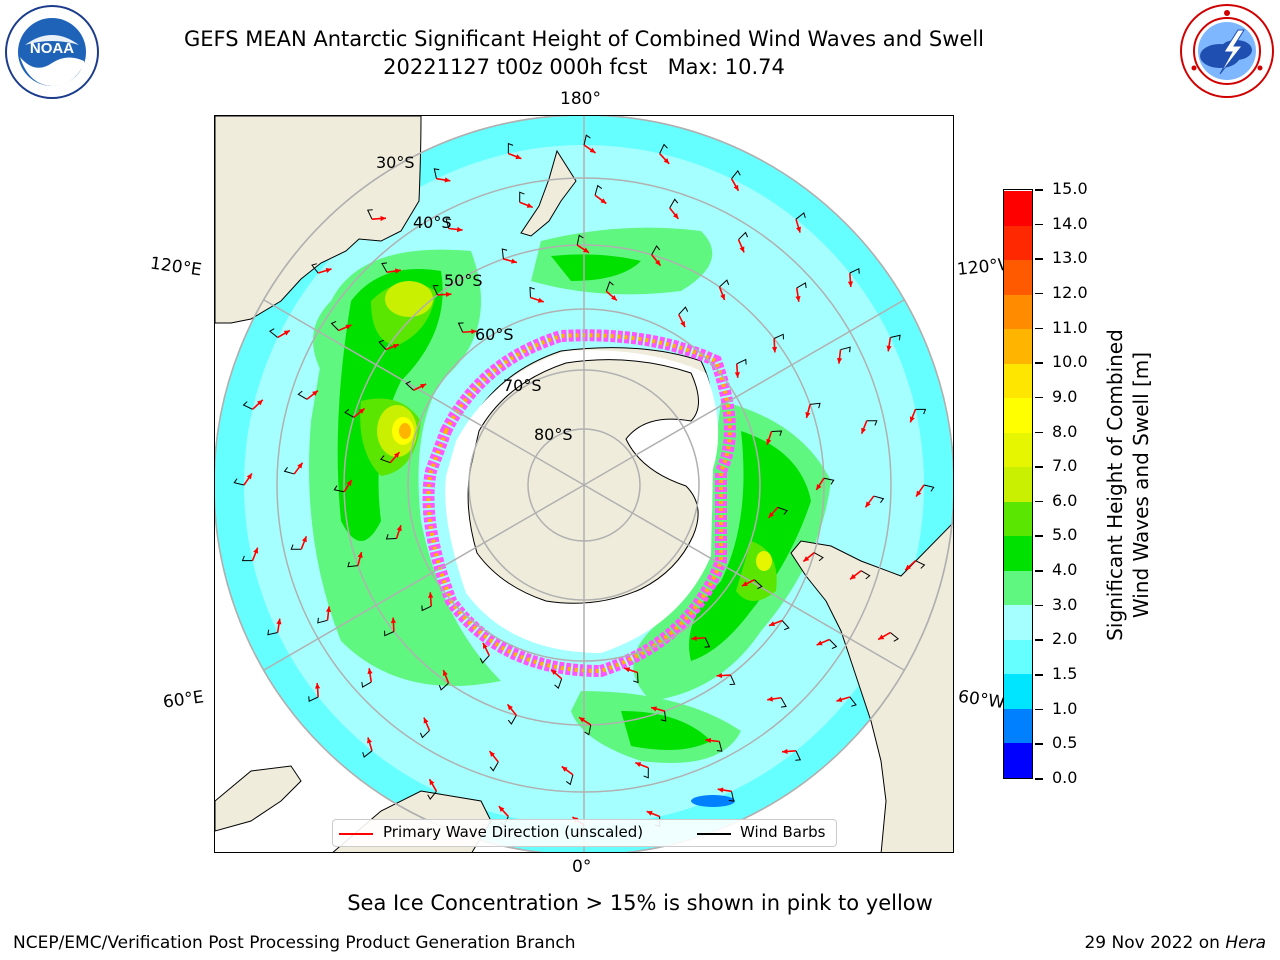 The width and height of the screenshot is (1280, 960). I want to click on colorbar-tick-label: 7.0, so click(1065, 466).